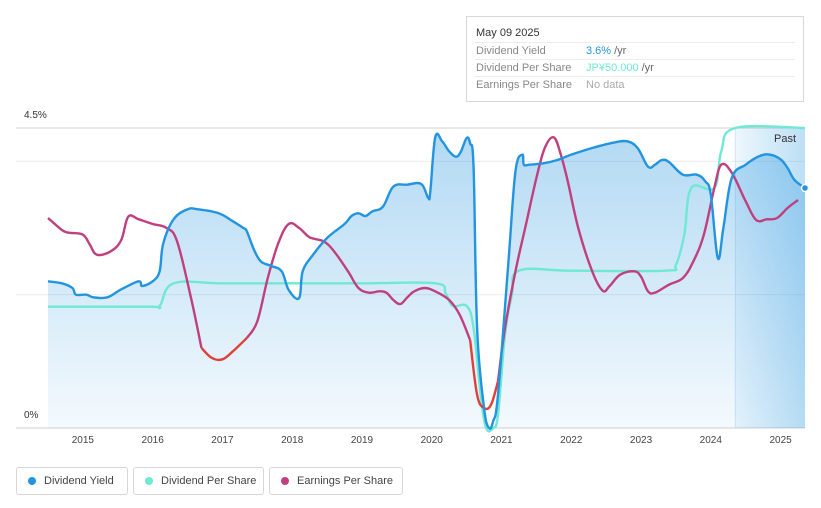 The width and height of the screenshot is (821, 508). I want to click on x-tick-label: 2017, so click(222, 440).